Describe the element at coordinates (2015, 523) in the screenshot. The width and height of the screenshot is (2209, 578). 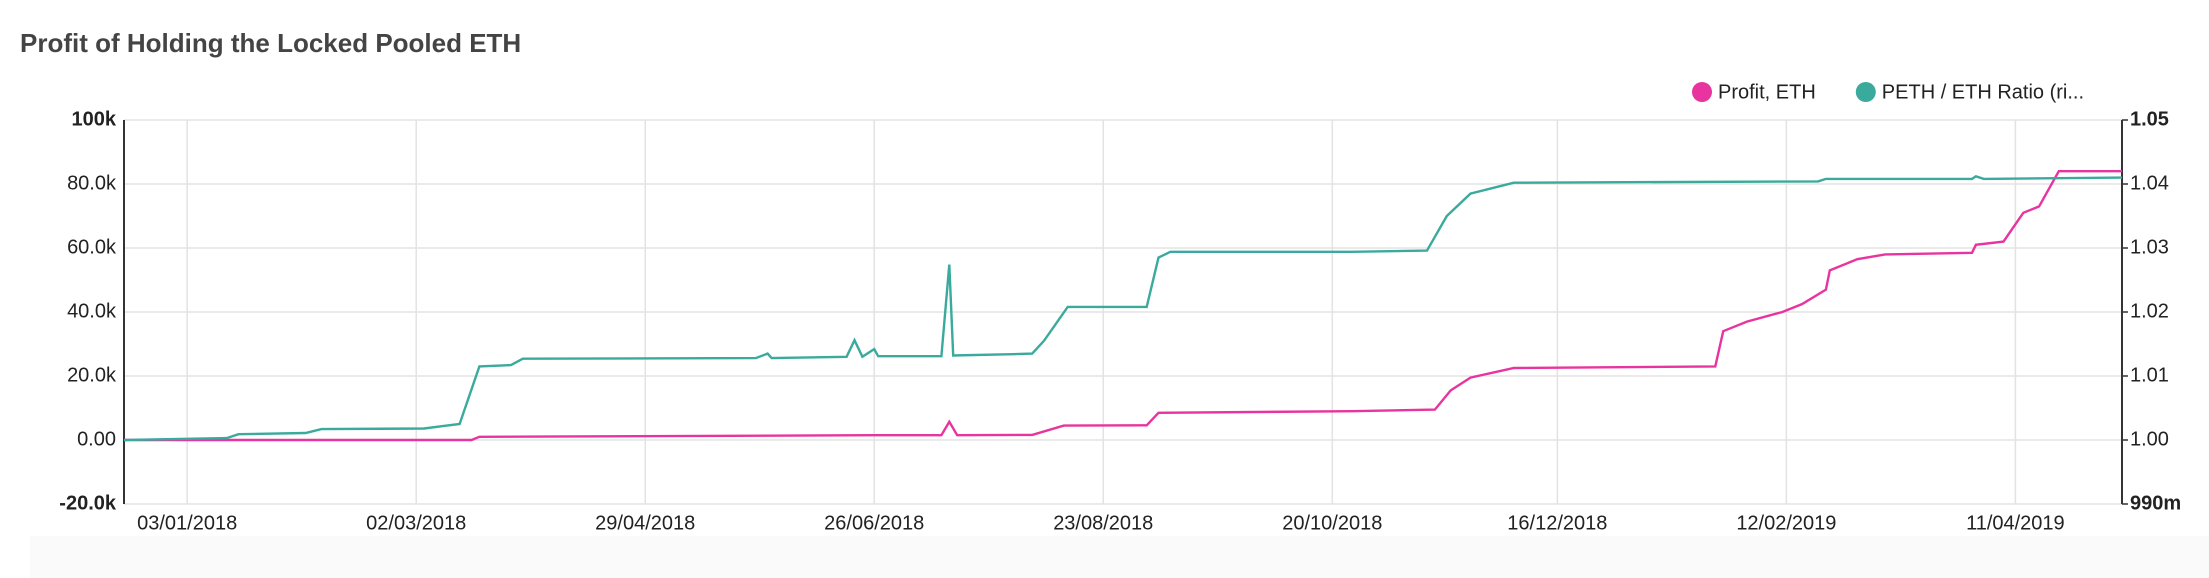
I see `x-tick-label: 11/04/2019` at that location.